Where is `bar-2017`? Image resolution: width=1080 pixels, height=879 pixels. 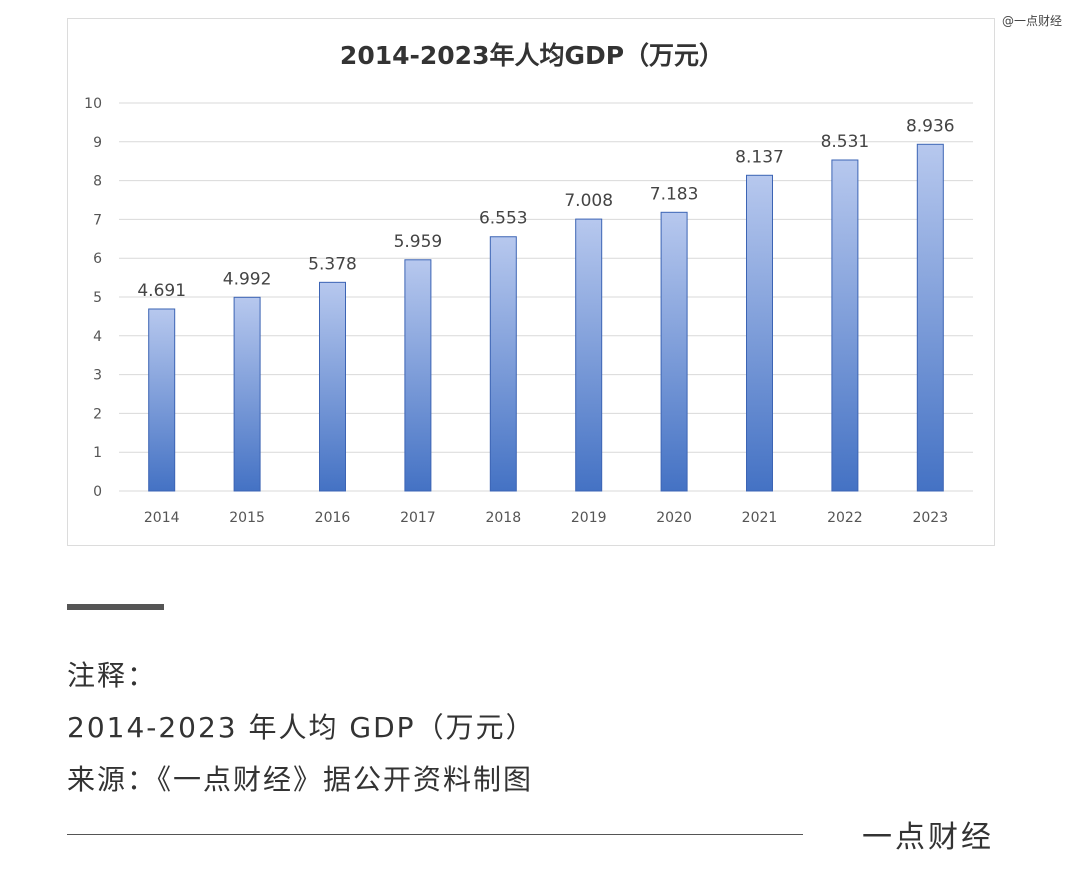
bar-2017 is located at coordinates (418, 375).